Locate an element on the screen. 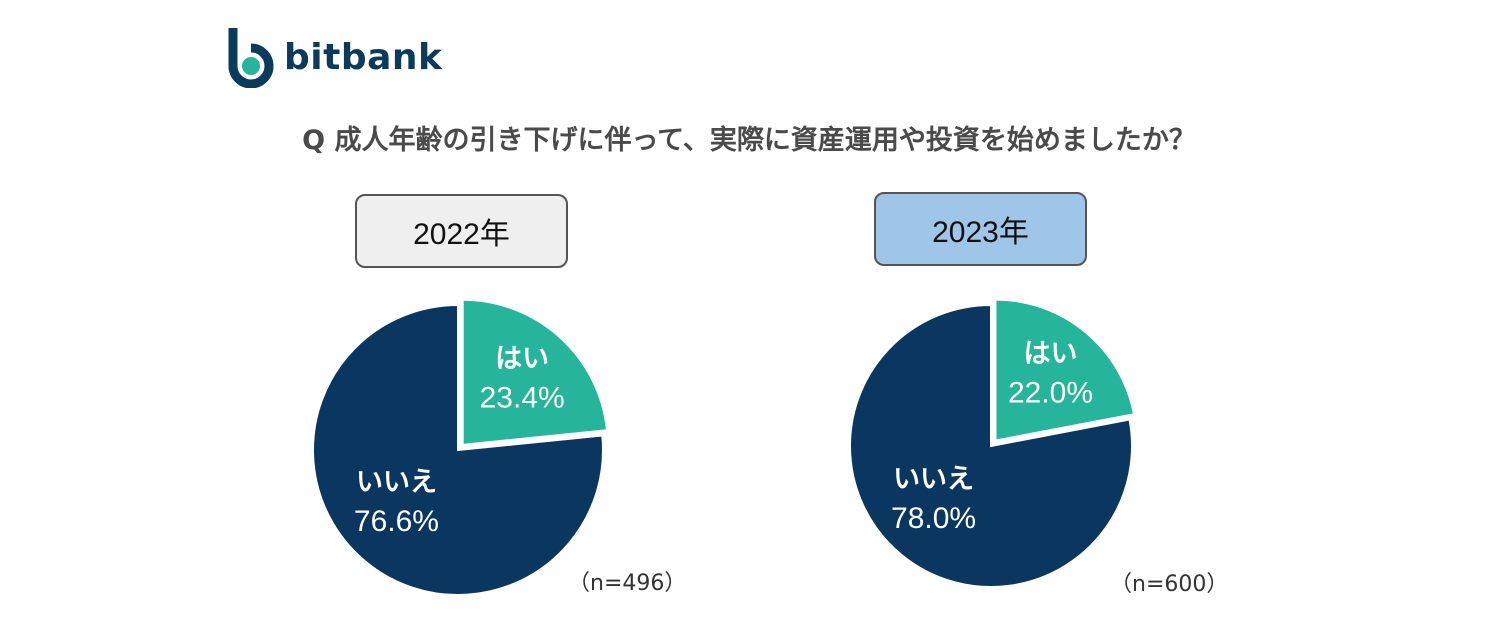 Image resolution: width=1498 pixels, height=644 pixels. pie-slice-value-1-0: 22.0% is located at coordinates (1050, 392).